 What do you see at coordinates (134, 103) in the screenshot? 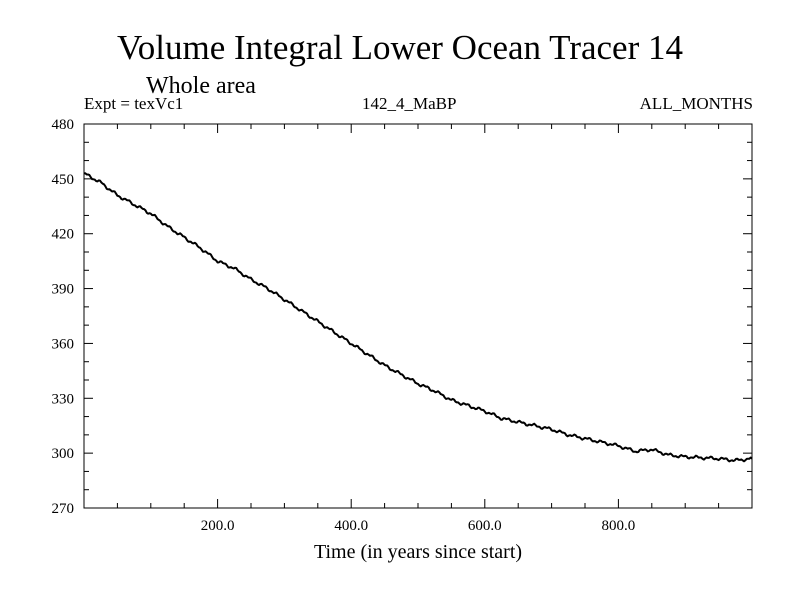
I see `experiment-label: Expt = texVc1` at bounding box center [134, 103].